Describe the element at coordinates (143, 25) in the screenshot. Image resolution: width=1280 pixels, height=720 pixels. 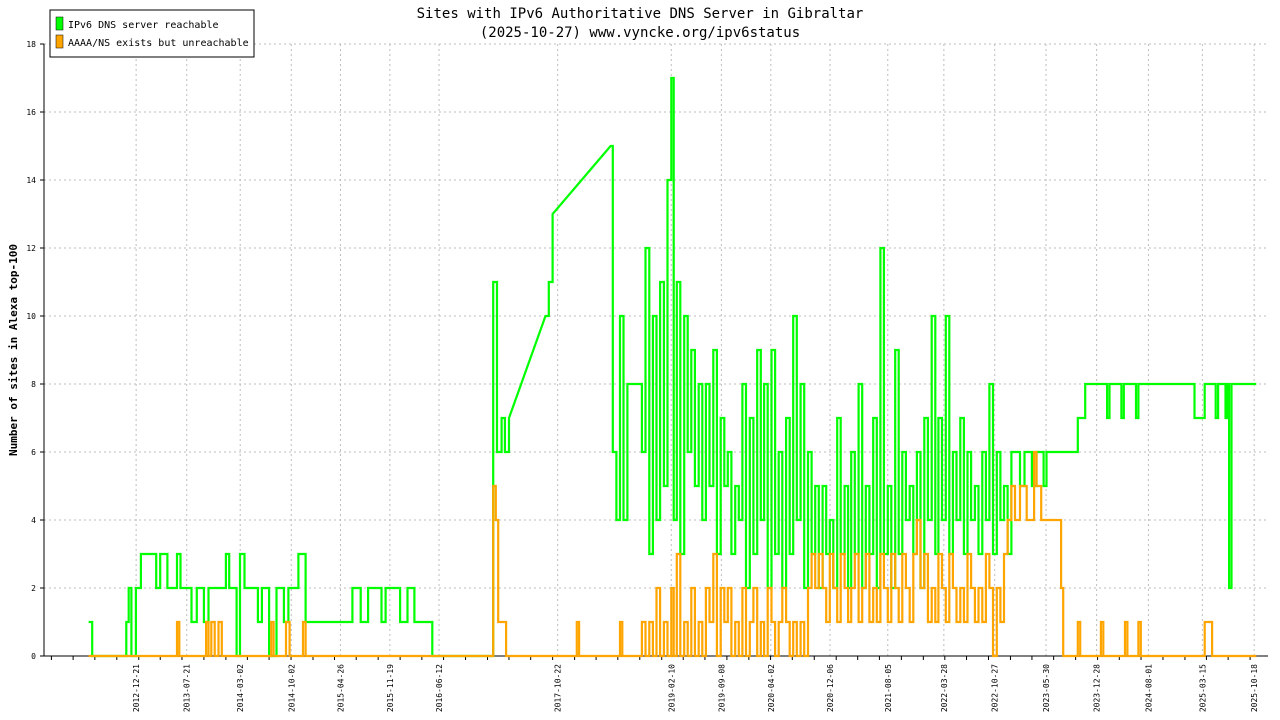
I see `legend-label-reachable: IPv6 DNS server reachable` at that location.